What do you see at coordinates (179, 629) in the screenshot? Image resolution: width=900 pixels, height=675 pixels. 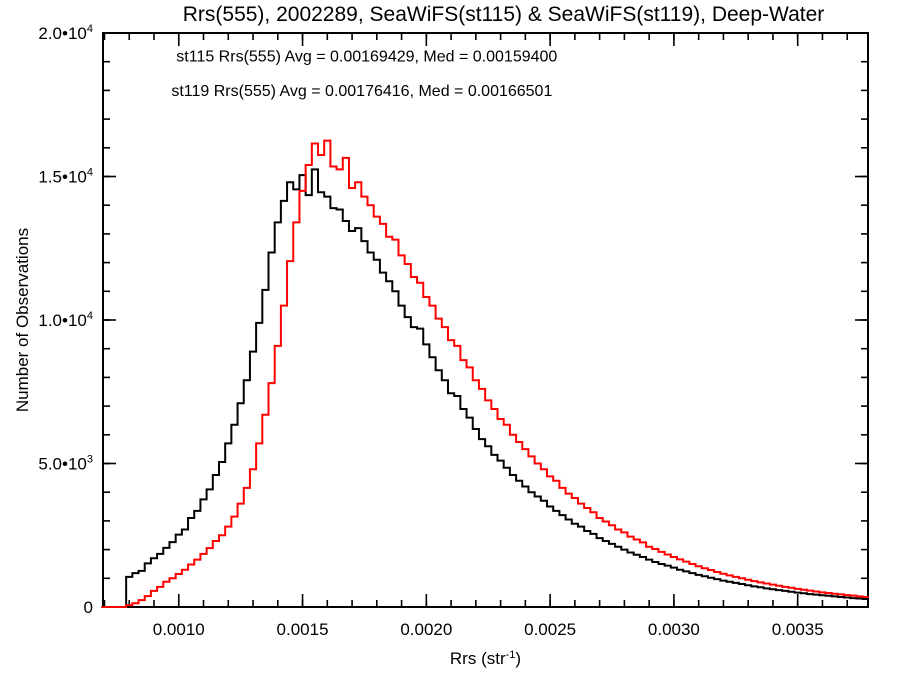 I see `x-tick-label: 0.0010` at bounding box center [179, 629].